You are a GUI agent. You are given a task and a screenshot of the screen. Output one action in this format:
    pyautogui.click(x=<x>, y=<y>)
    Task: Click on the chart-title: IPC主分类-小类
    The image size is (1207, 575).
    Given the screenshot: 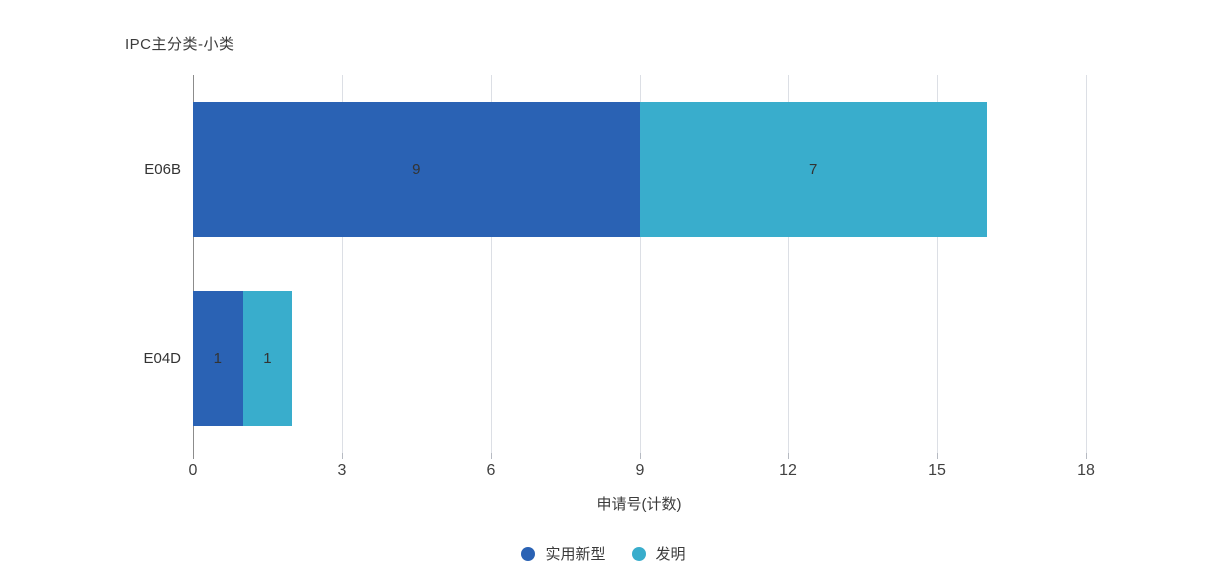 What is the action you would take?
    pyautogui.click(x=180, y=44)
    